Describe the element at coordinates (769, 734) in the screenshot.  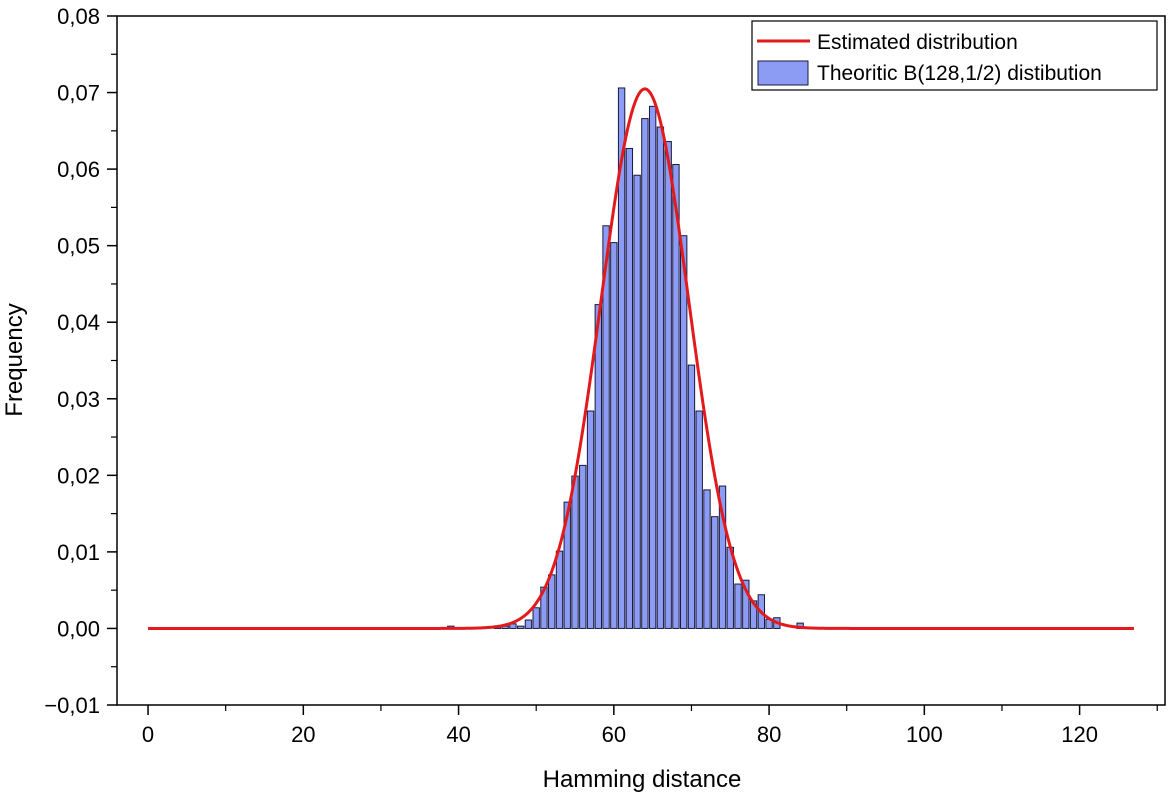
I see `x-tick-label: 80` at that location.